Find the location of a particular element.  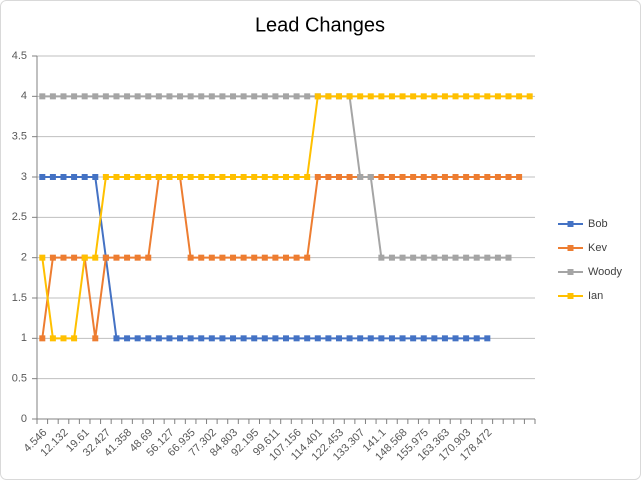

y-tick-label: 0.5 is located at coordinates (19, 379).